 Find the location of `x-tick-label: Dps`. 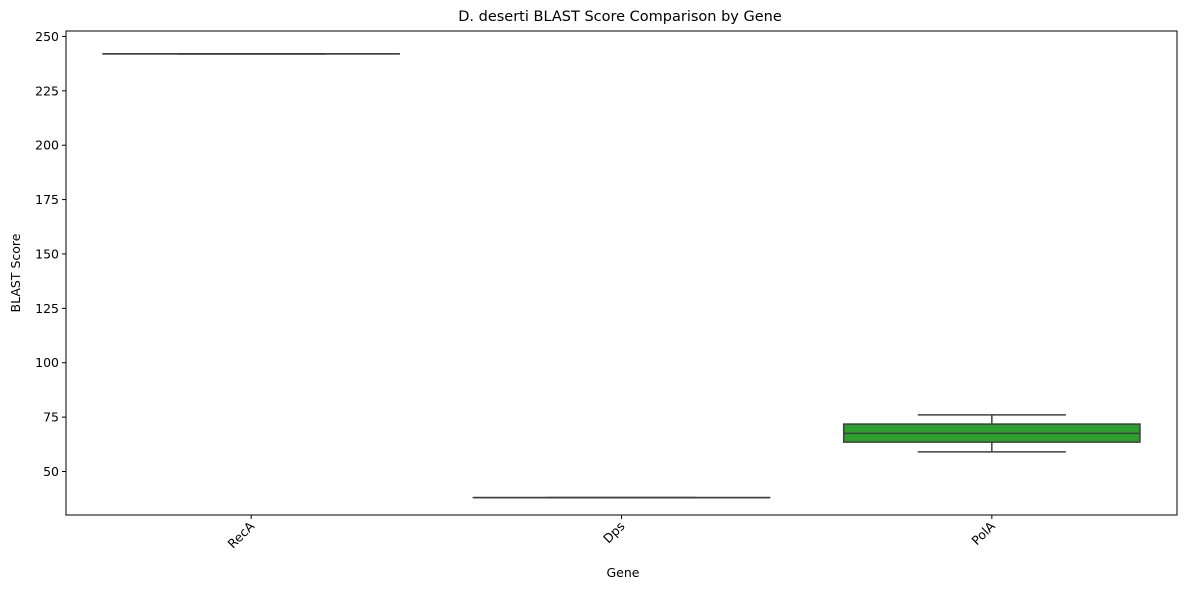

x-tick-label: Dps is located at coordinates (614, 533).